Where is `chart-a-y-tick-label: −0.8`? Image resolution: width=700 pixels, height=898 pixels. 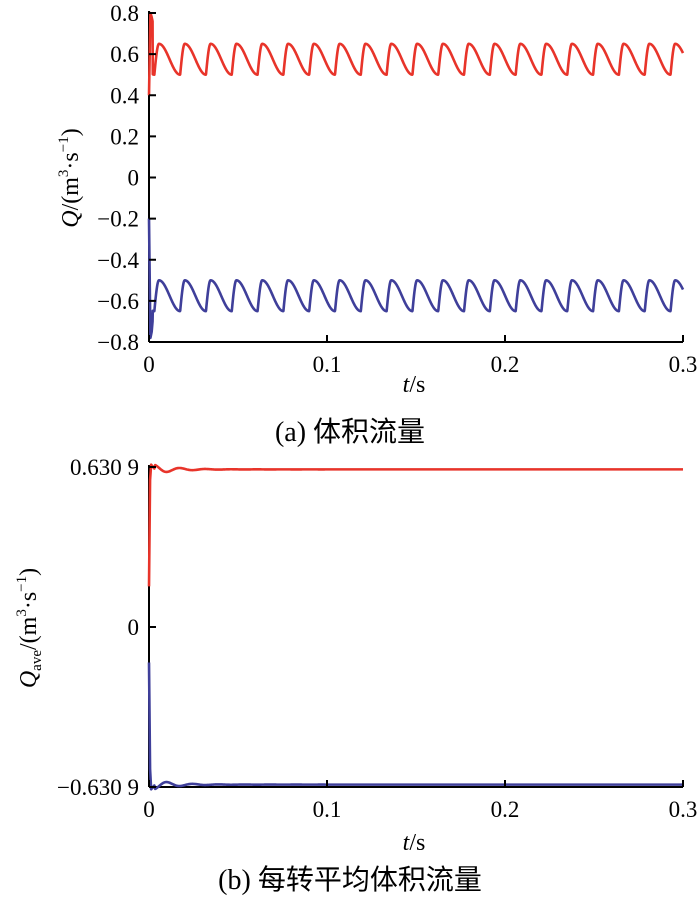 chart-a-y-tick-label: −0.8 is located at coordinates (118, 342).